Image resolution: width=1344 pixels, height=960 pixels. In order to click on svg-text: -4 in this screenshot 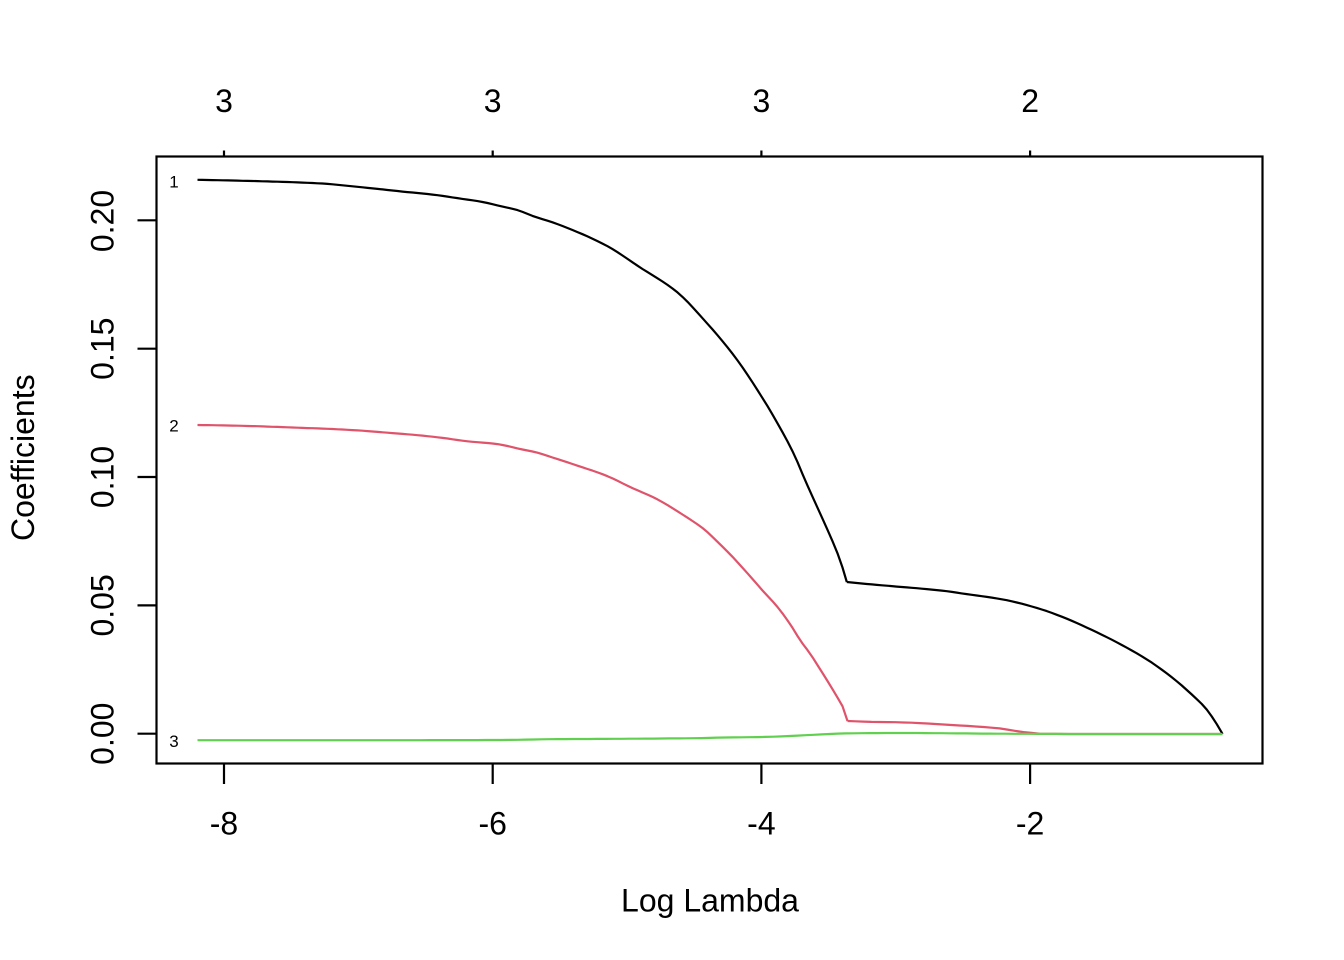, I will do `click(761, 823)`.